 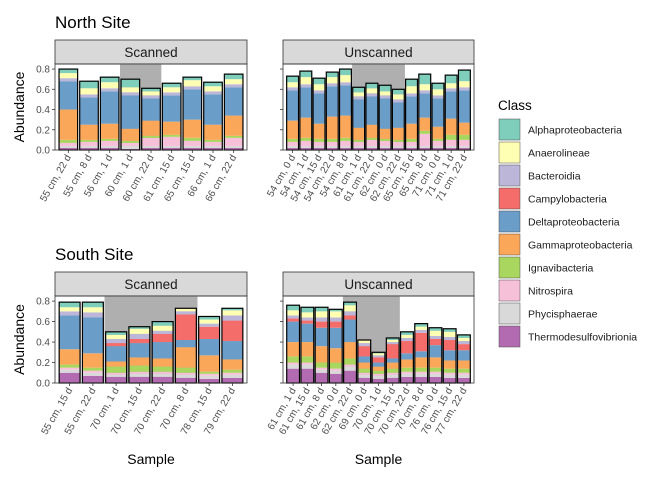 What do you see at coordinates (559, 154) in the screenshot?
I see `legend-label: Anaerolineae` at bounding box center [559, 154].